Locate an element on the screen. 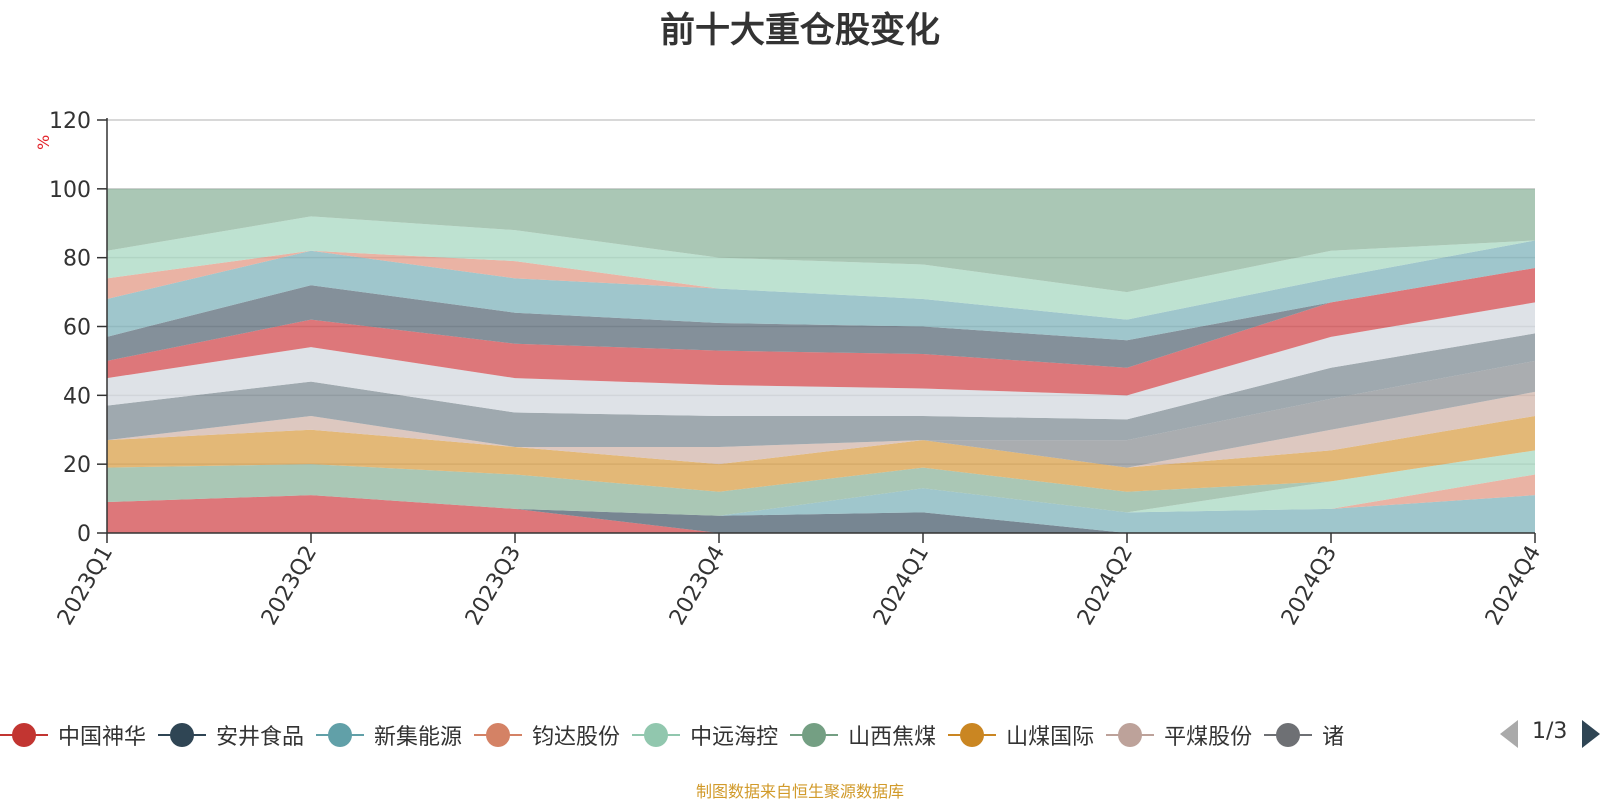 This screenshot has width=1600, height=802. legend-item: 安井食品 is located at coordinates (231, 735).